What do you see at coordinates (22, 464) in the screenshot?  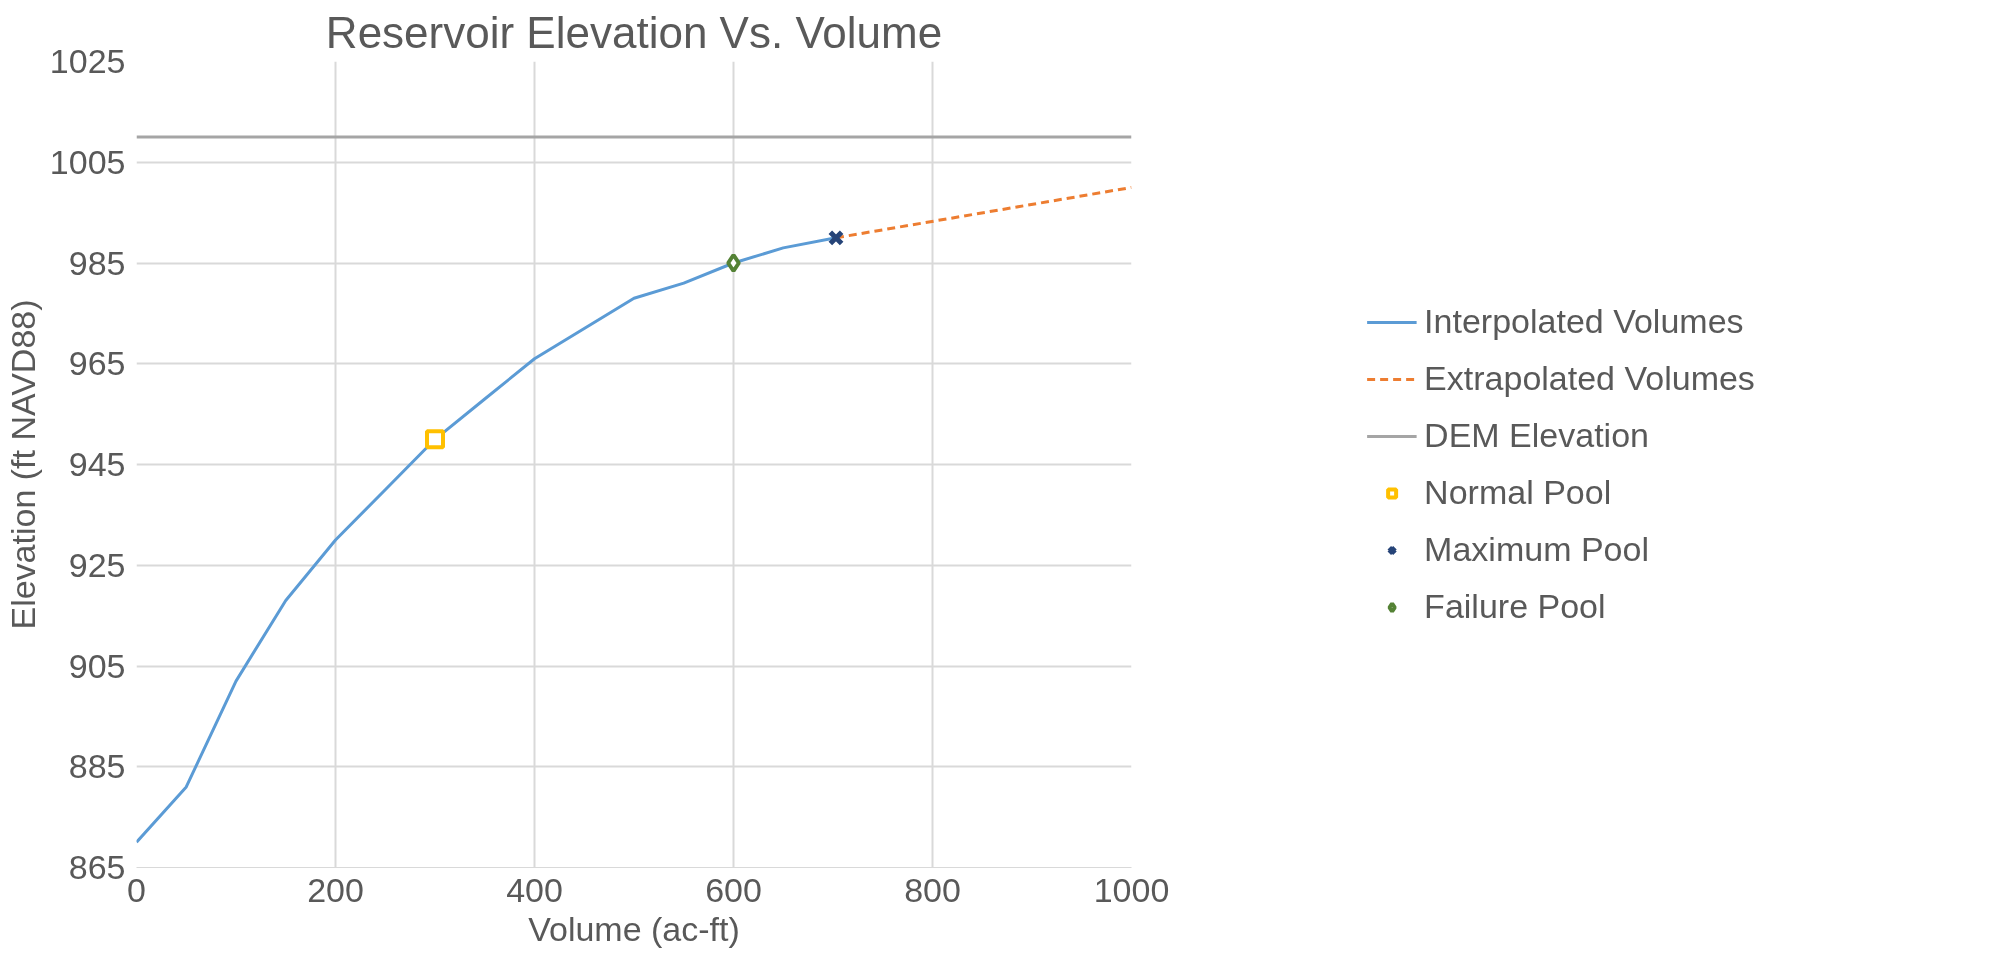 I see `y-axis-title: Elevation (ft NAVD88)` at bounding box center [22, 464].